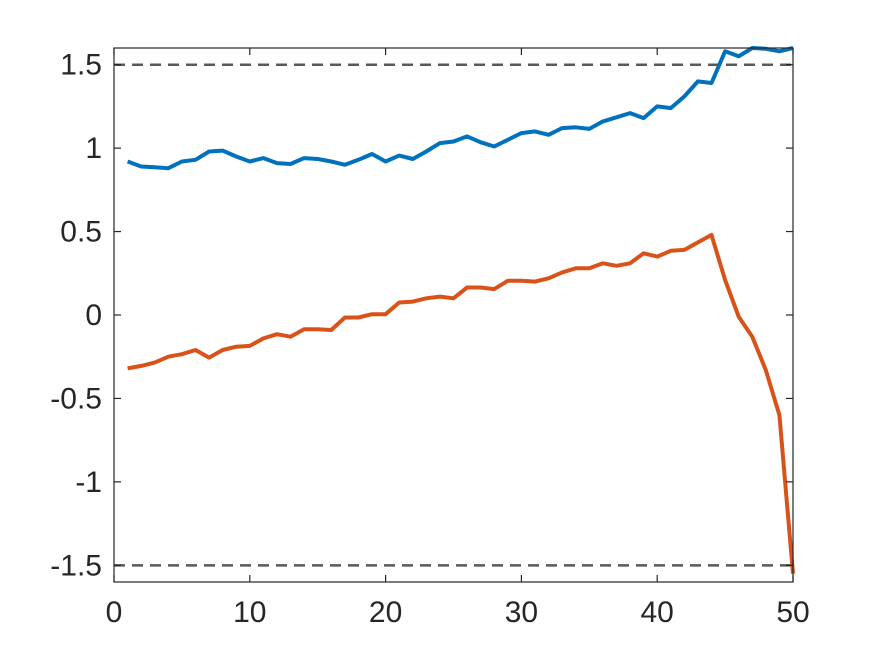 This screenshot has height=656, width=875. What do you see at coordinates (114, 612) in the screenshot?
I see `x-tick-label: 0` at bounding box center [114, 612].